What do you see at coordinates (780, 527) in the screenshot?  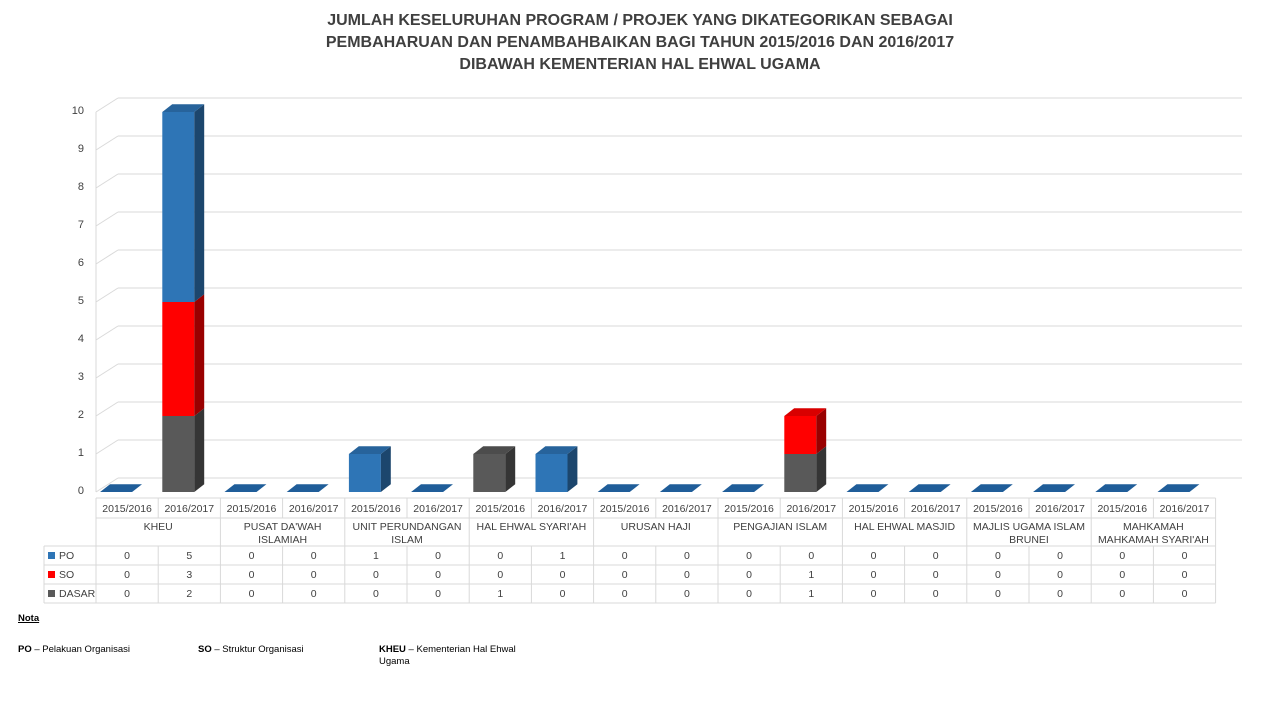 I see `x-group-label: PENGAJIAN ISLAM` at bounding box center [780, 527].